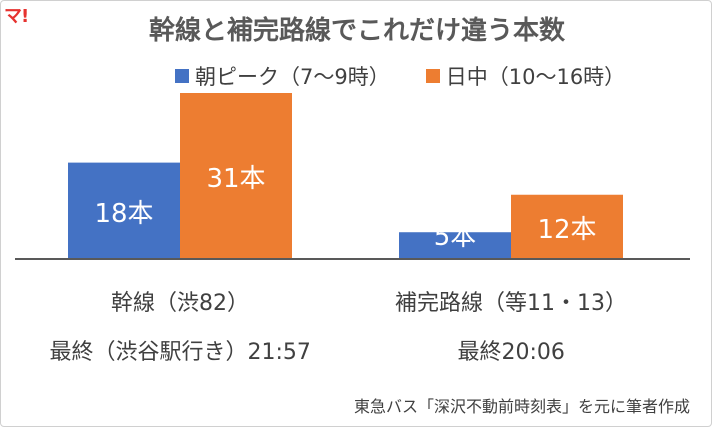 The height and width of the screenshot is (429, 714). I want to click on chart-title: 幹線と補完路線でこれだけ違う本数, so click(356, 31).